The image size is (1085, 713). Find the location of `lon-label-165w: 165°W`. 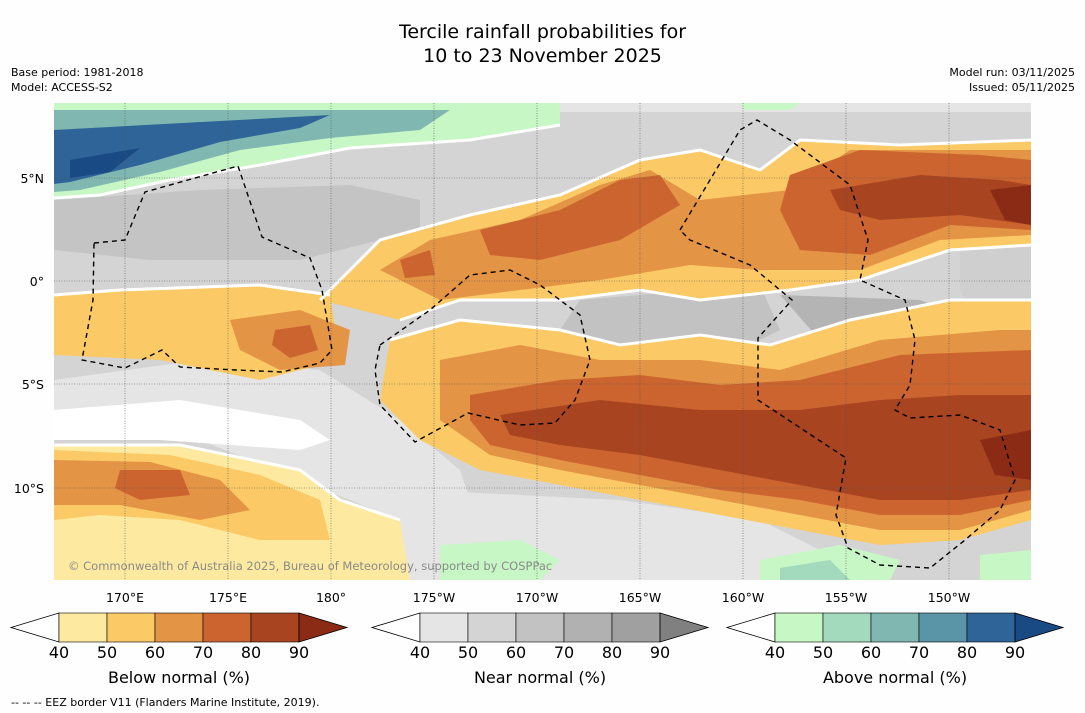

lon-label-165w: 165°W is located at coordinates (640, 597).